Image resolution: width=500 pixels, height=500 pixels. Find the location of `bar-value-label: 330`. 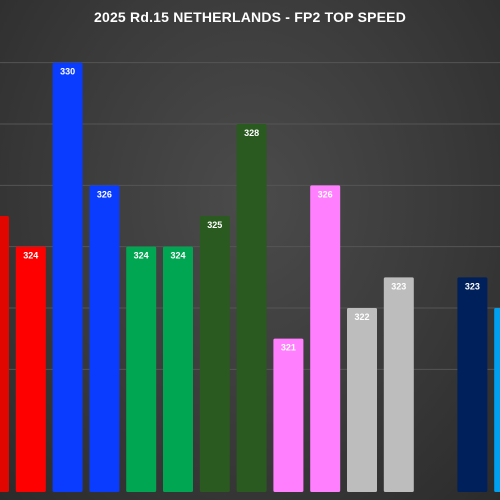

bar-value-label: 330 is located at coordinates (67, 72).